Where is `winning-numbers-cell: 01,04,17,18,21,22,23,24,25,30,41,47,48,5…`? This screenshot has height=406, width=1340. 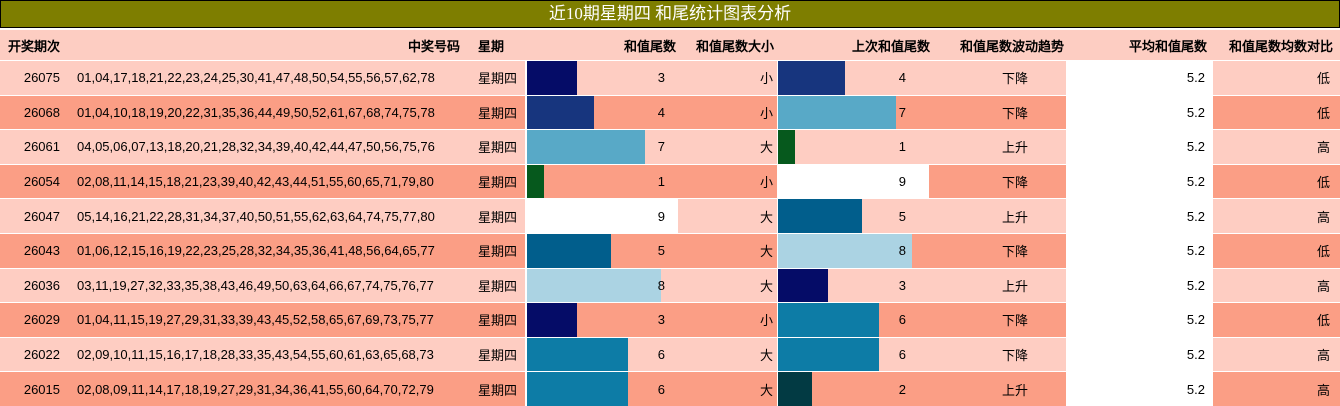
winning-numbers-cell: 01,04,17,18,21,22,23,24,25,30,41,47,48,5… is located at coordinates (270, 78).